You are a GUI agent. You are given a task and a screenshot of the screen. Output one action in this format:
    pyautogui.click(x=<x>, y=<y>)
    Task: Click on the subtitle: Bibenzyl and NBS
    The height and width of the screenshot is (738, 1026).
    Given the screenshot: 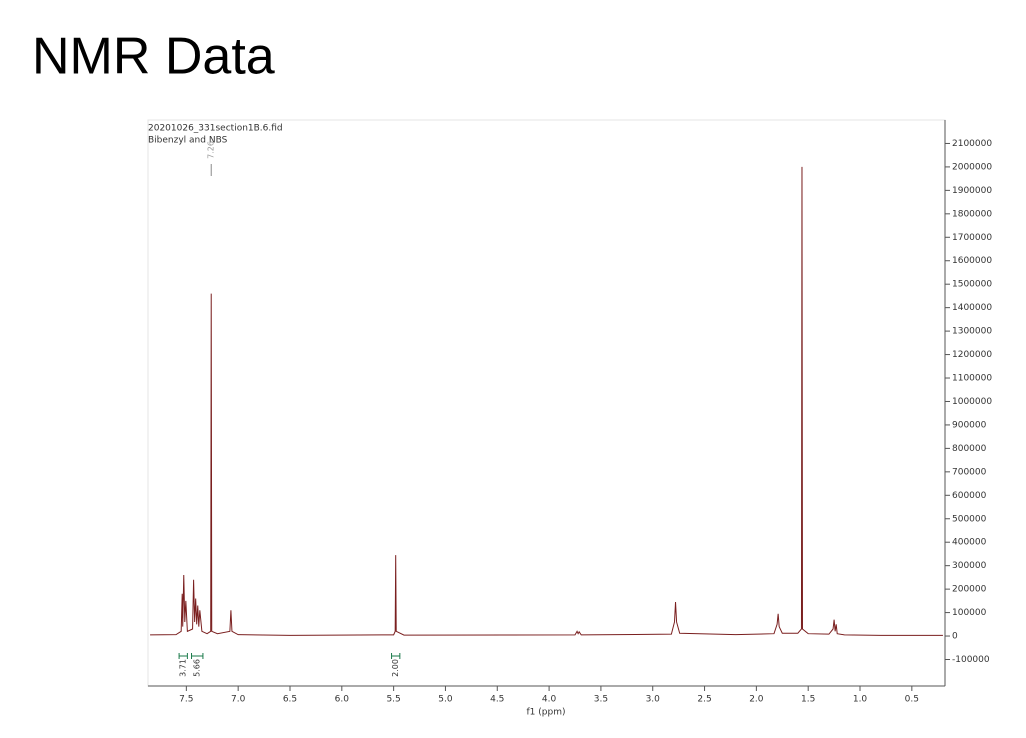 What is the action you would take?
    pyautogui.click(x=188, y=141)
    